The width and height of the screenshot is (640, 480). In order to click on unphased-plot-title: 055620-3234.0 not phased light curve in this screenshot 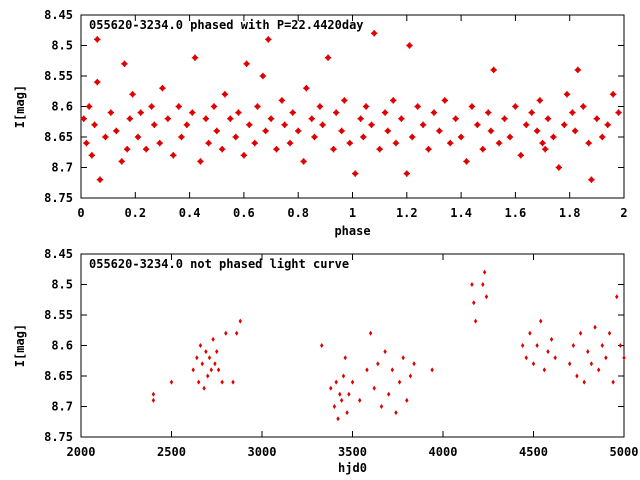, I will do `click(219, 264)`.